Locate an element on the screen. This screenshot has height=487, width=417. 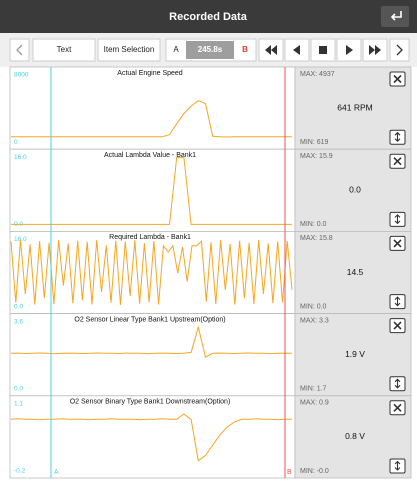
y-tick-label: 3.6 is located at coordinates (18, 321).